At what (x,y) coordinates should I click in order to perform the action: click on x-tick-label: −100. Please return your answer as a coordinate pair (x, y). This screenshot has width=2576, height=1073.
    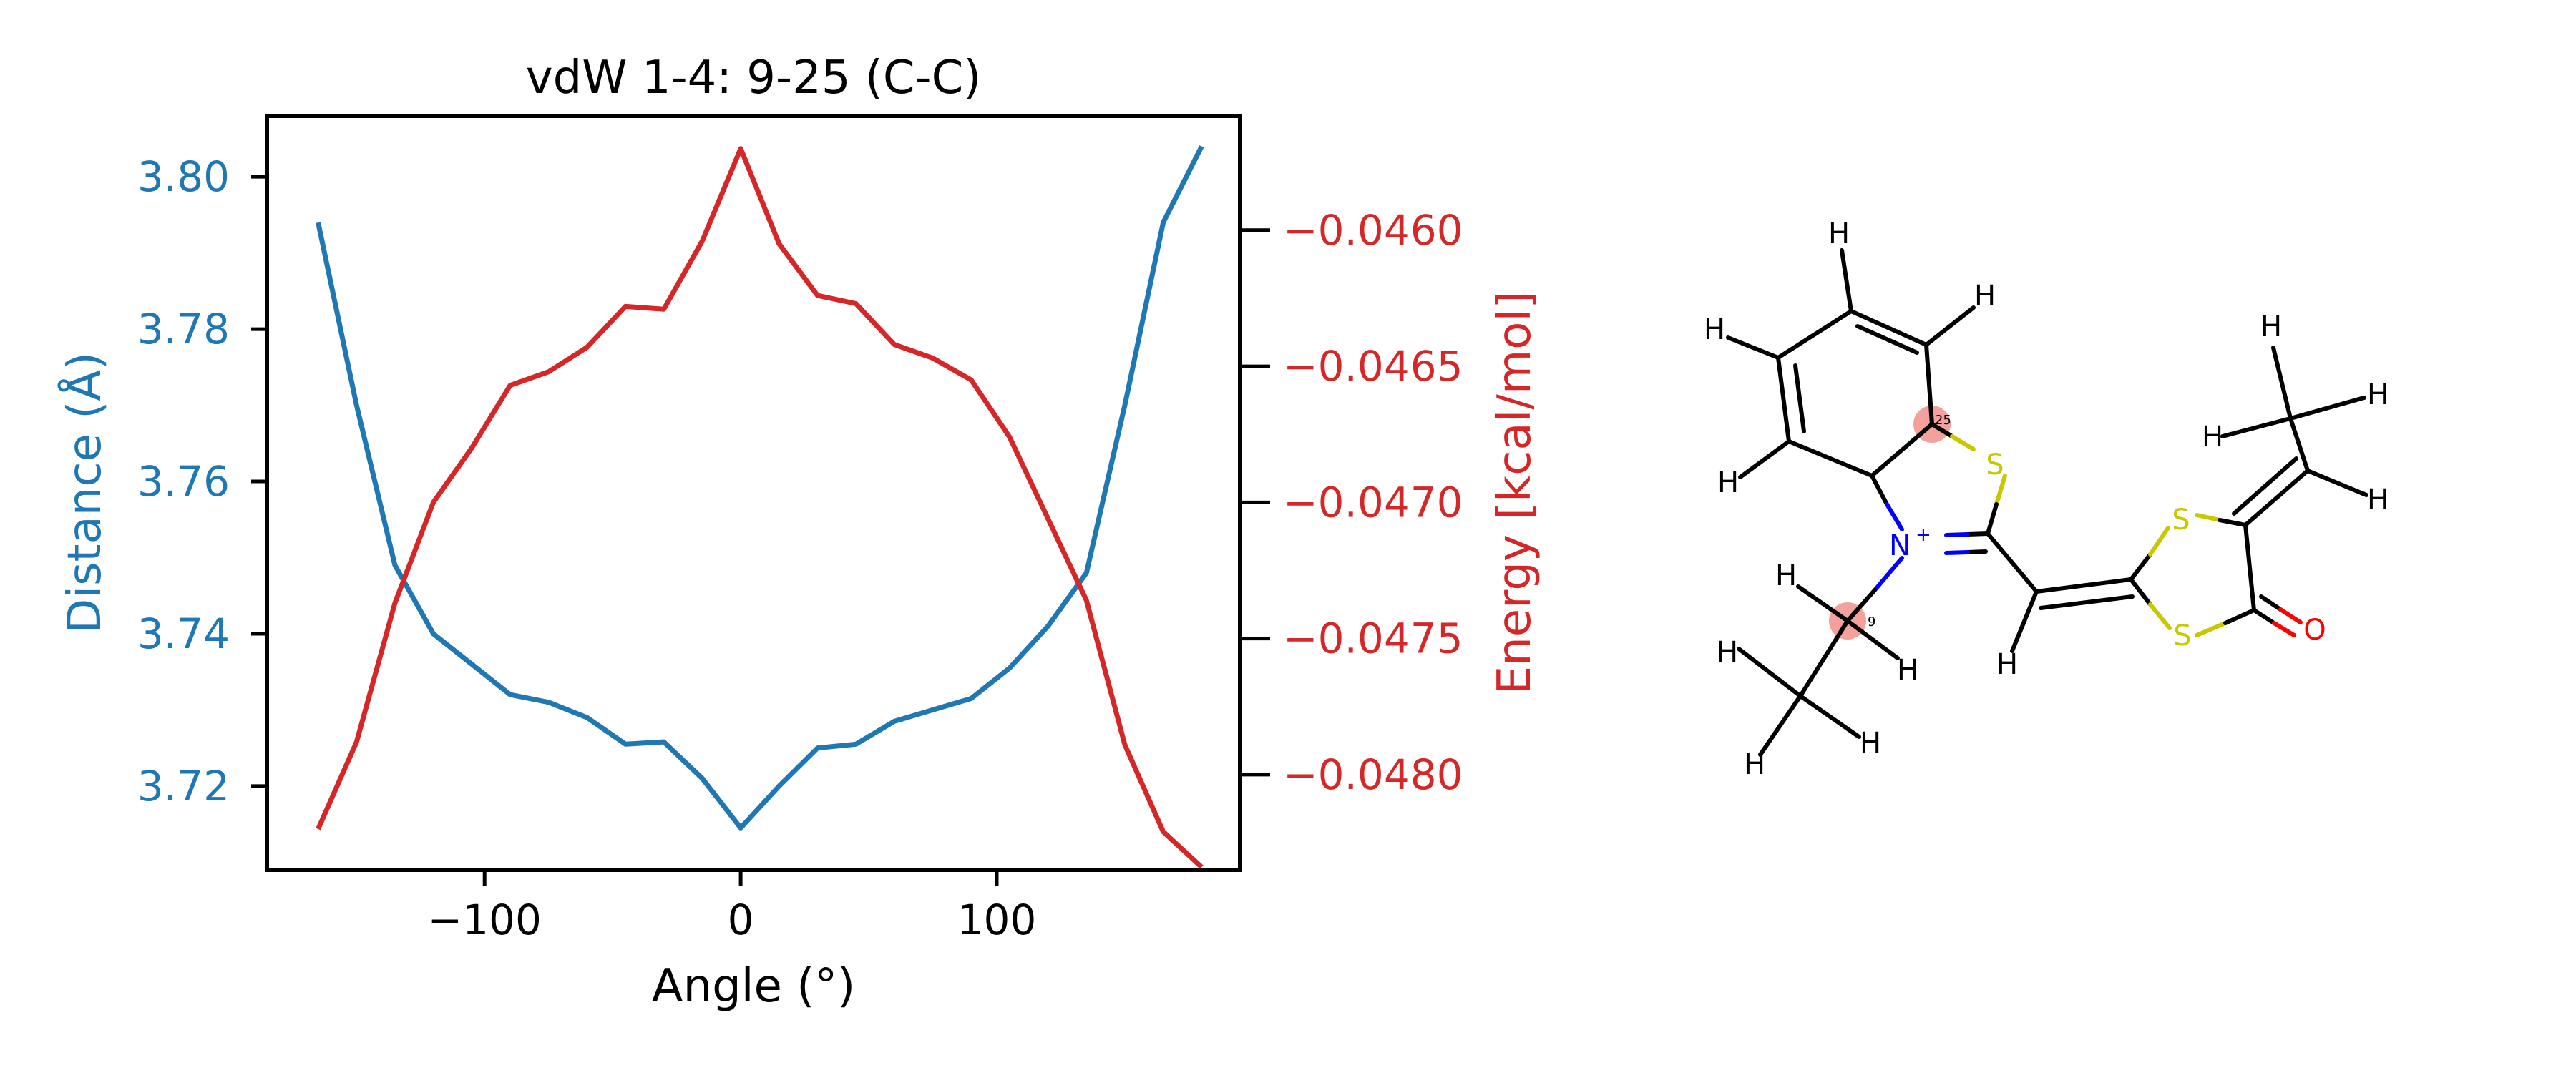
    Looking at the image, I should click on (485, 920).